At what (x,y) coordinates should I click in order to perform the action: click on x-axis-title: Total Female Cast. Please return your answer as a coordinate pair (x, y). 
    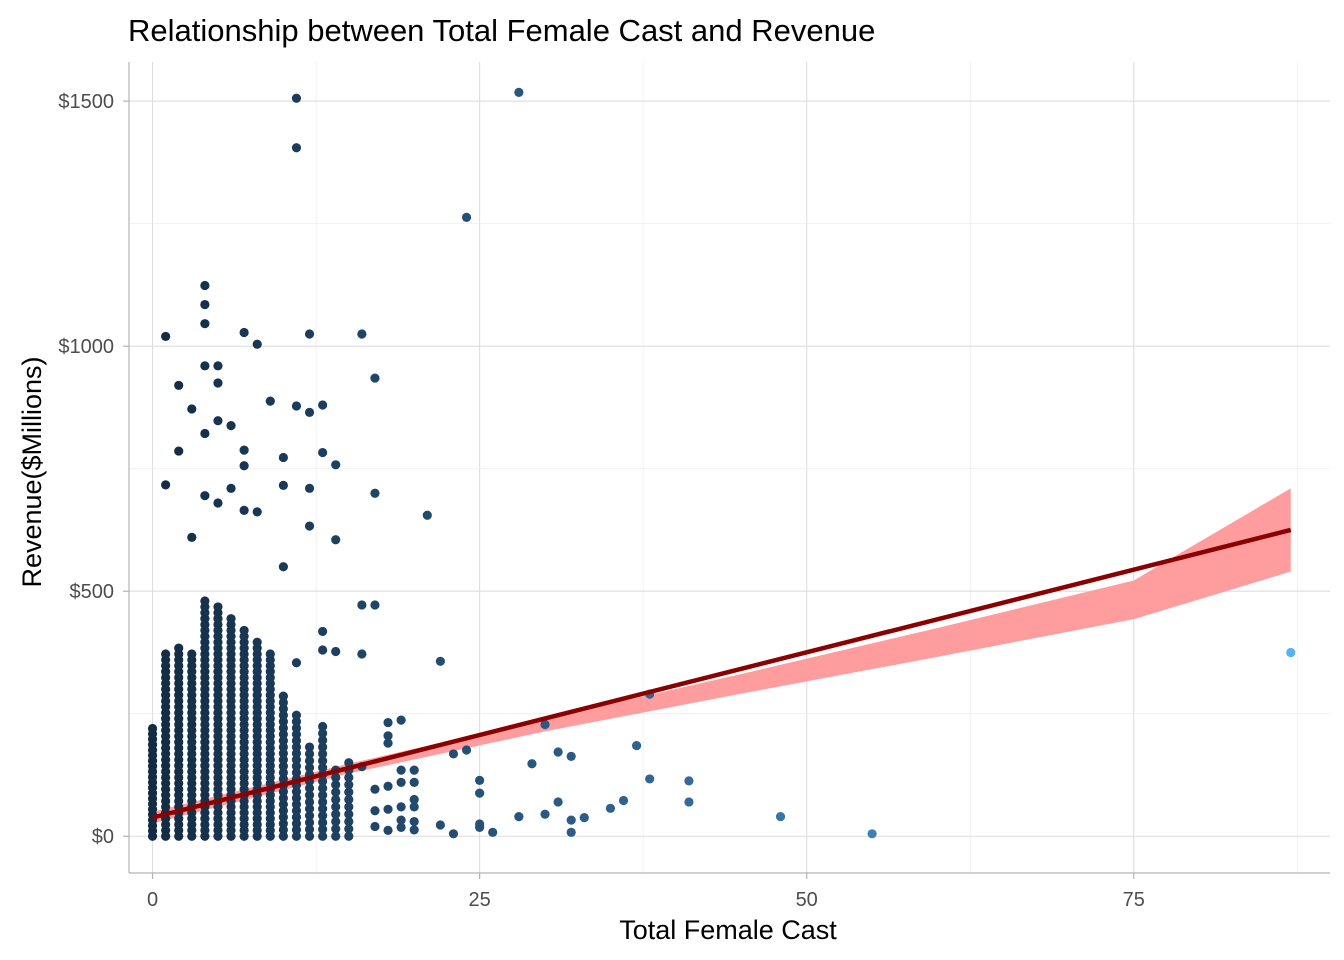
    Looking at the image, I should click on (728, 930).